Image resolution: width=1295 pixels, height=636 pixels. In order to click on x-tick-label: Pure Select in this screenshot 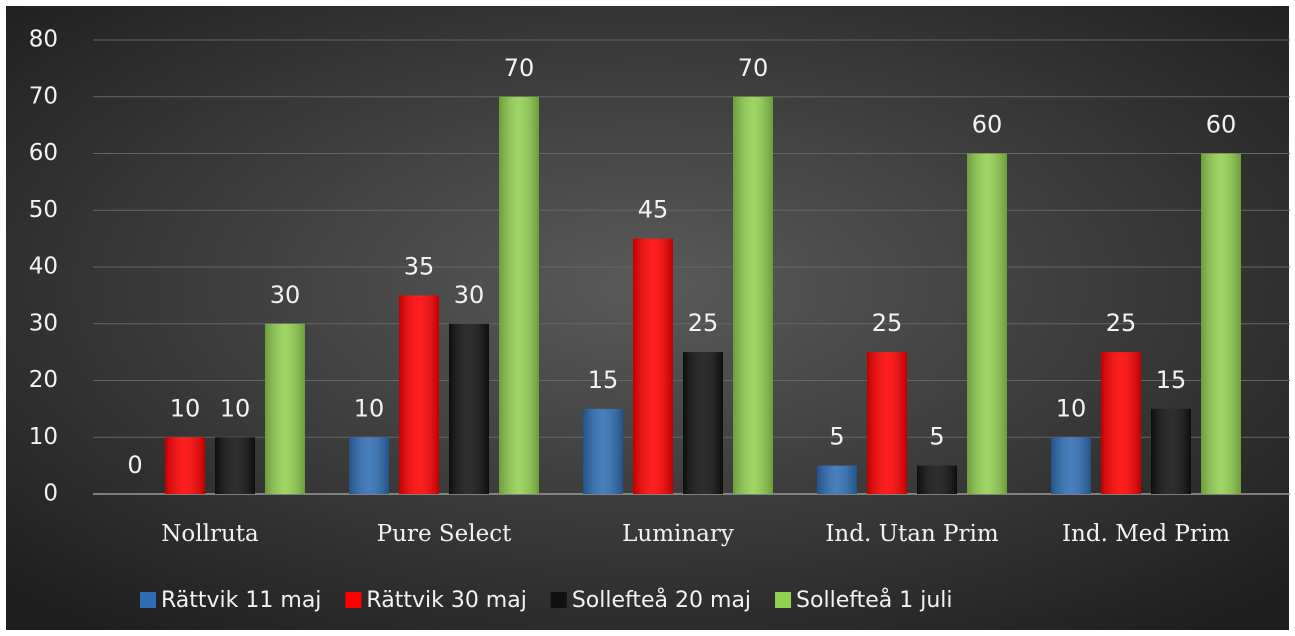, I will do `click(444, 534)`.